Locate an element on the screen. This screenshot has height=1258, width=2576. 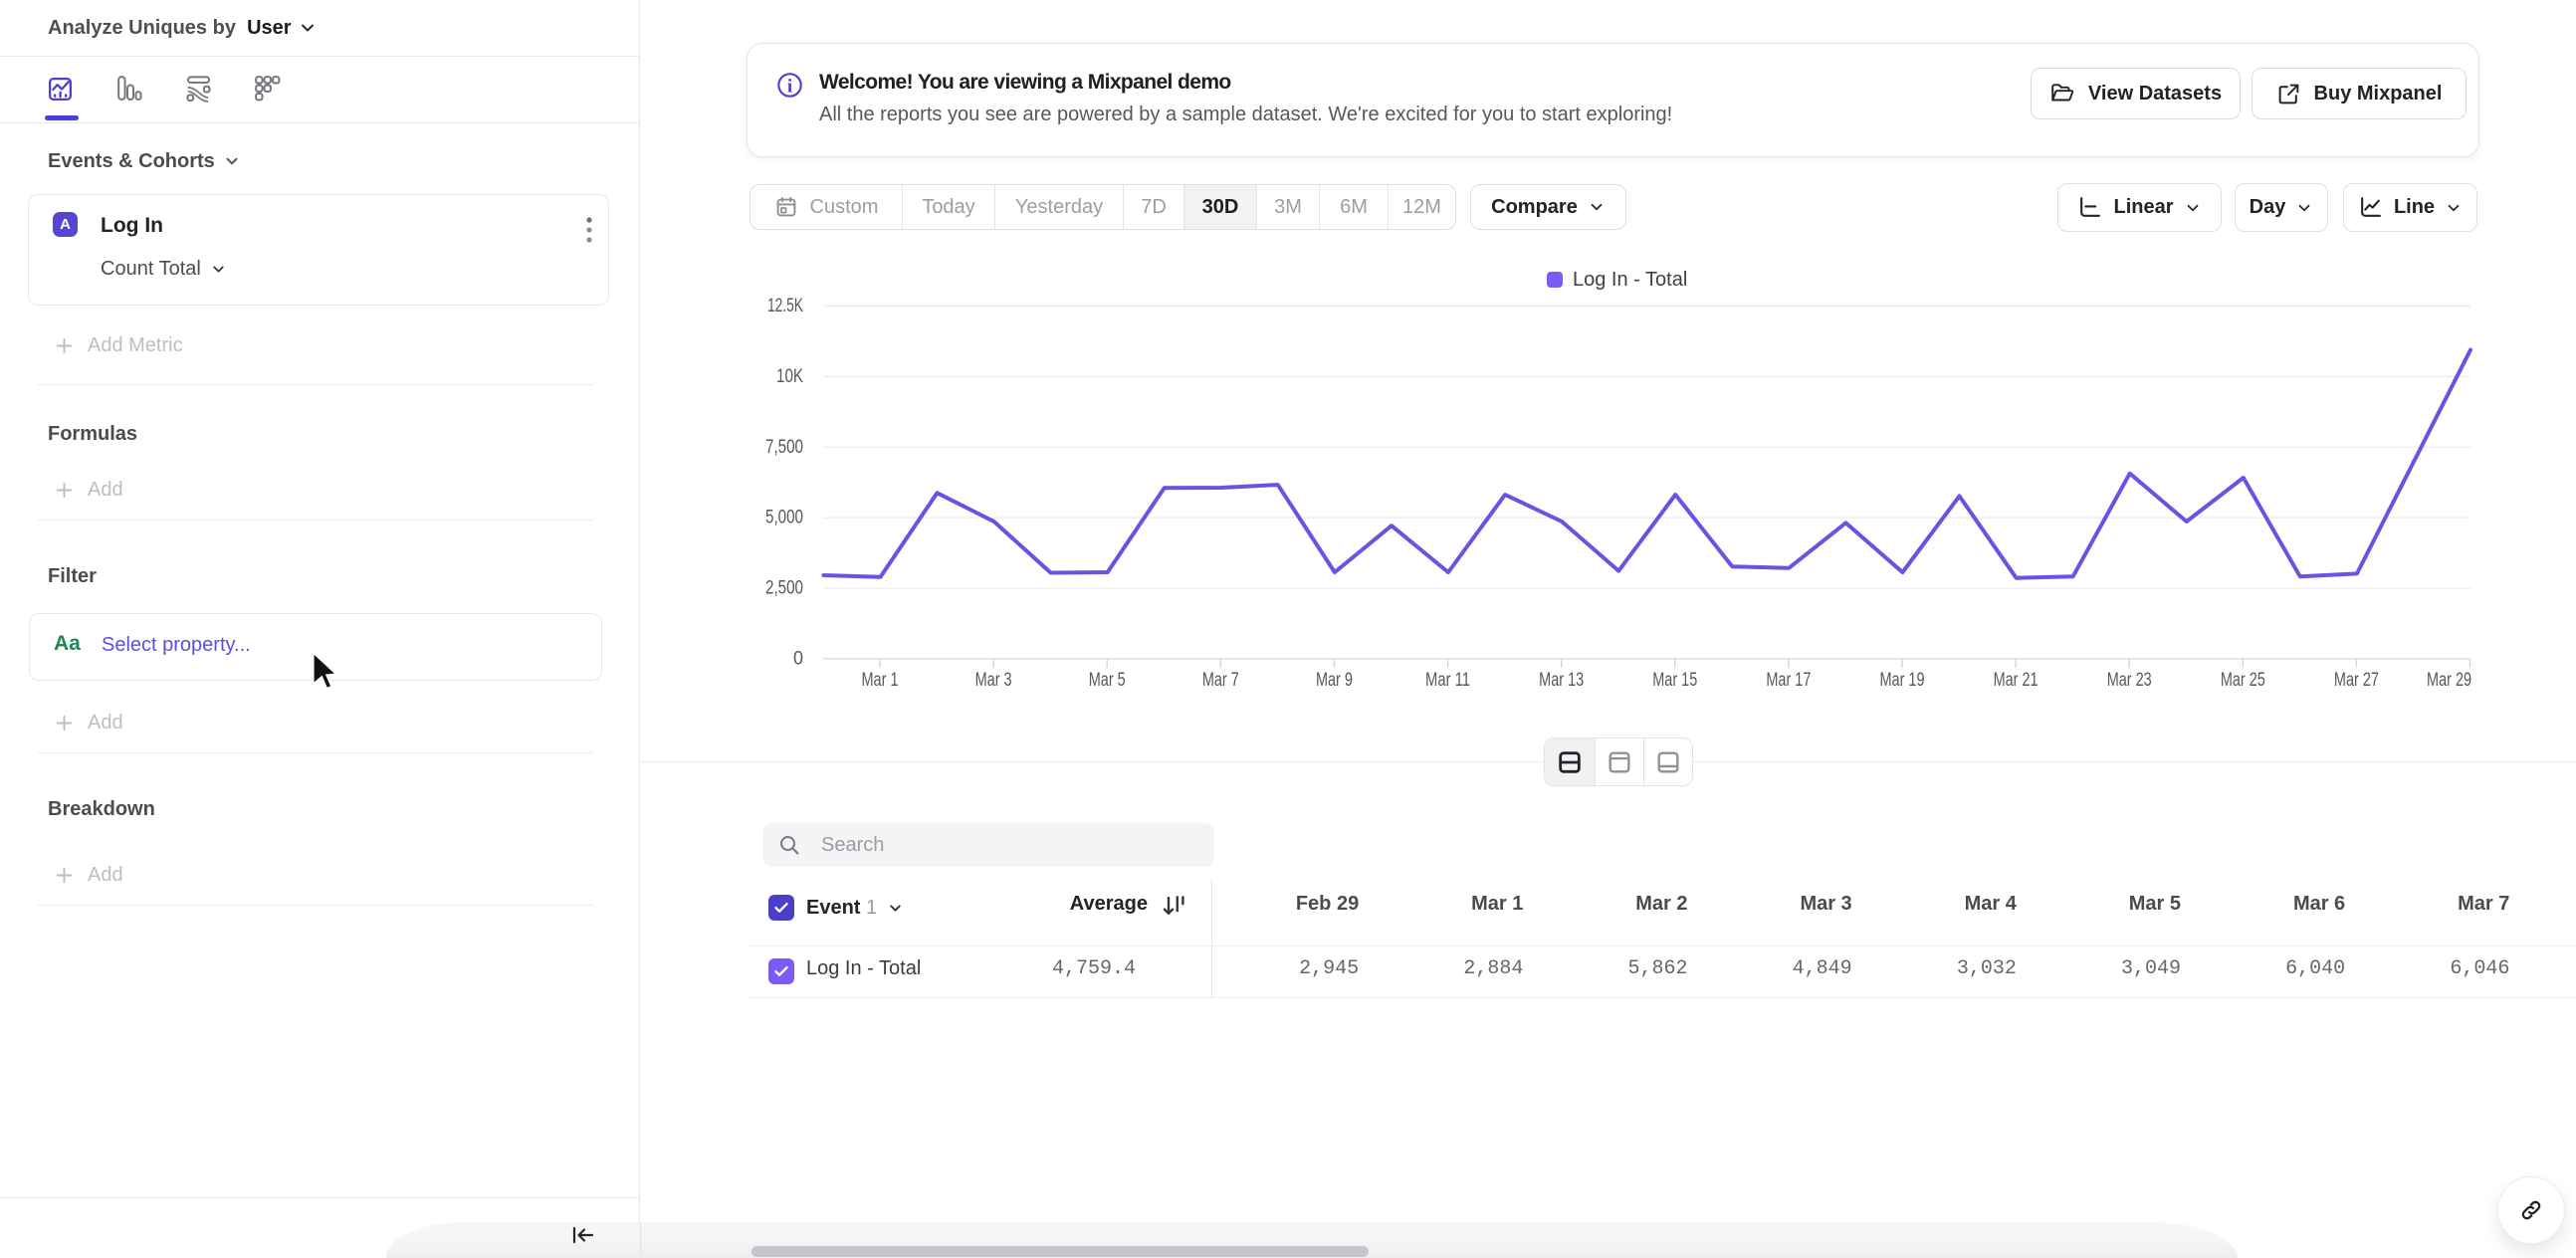
svg-text: 2,500 is located at coordinates (784, 588).